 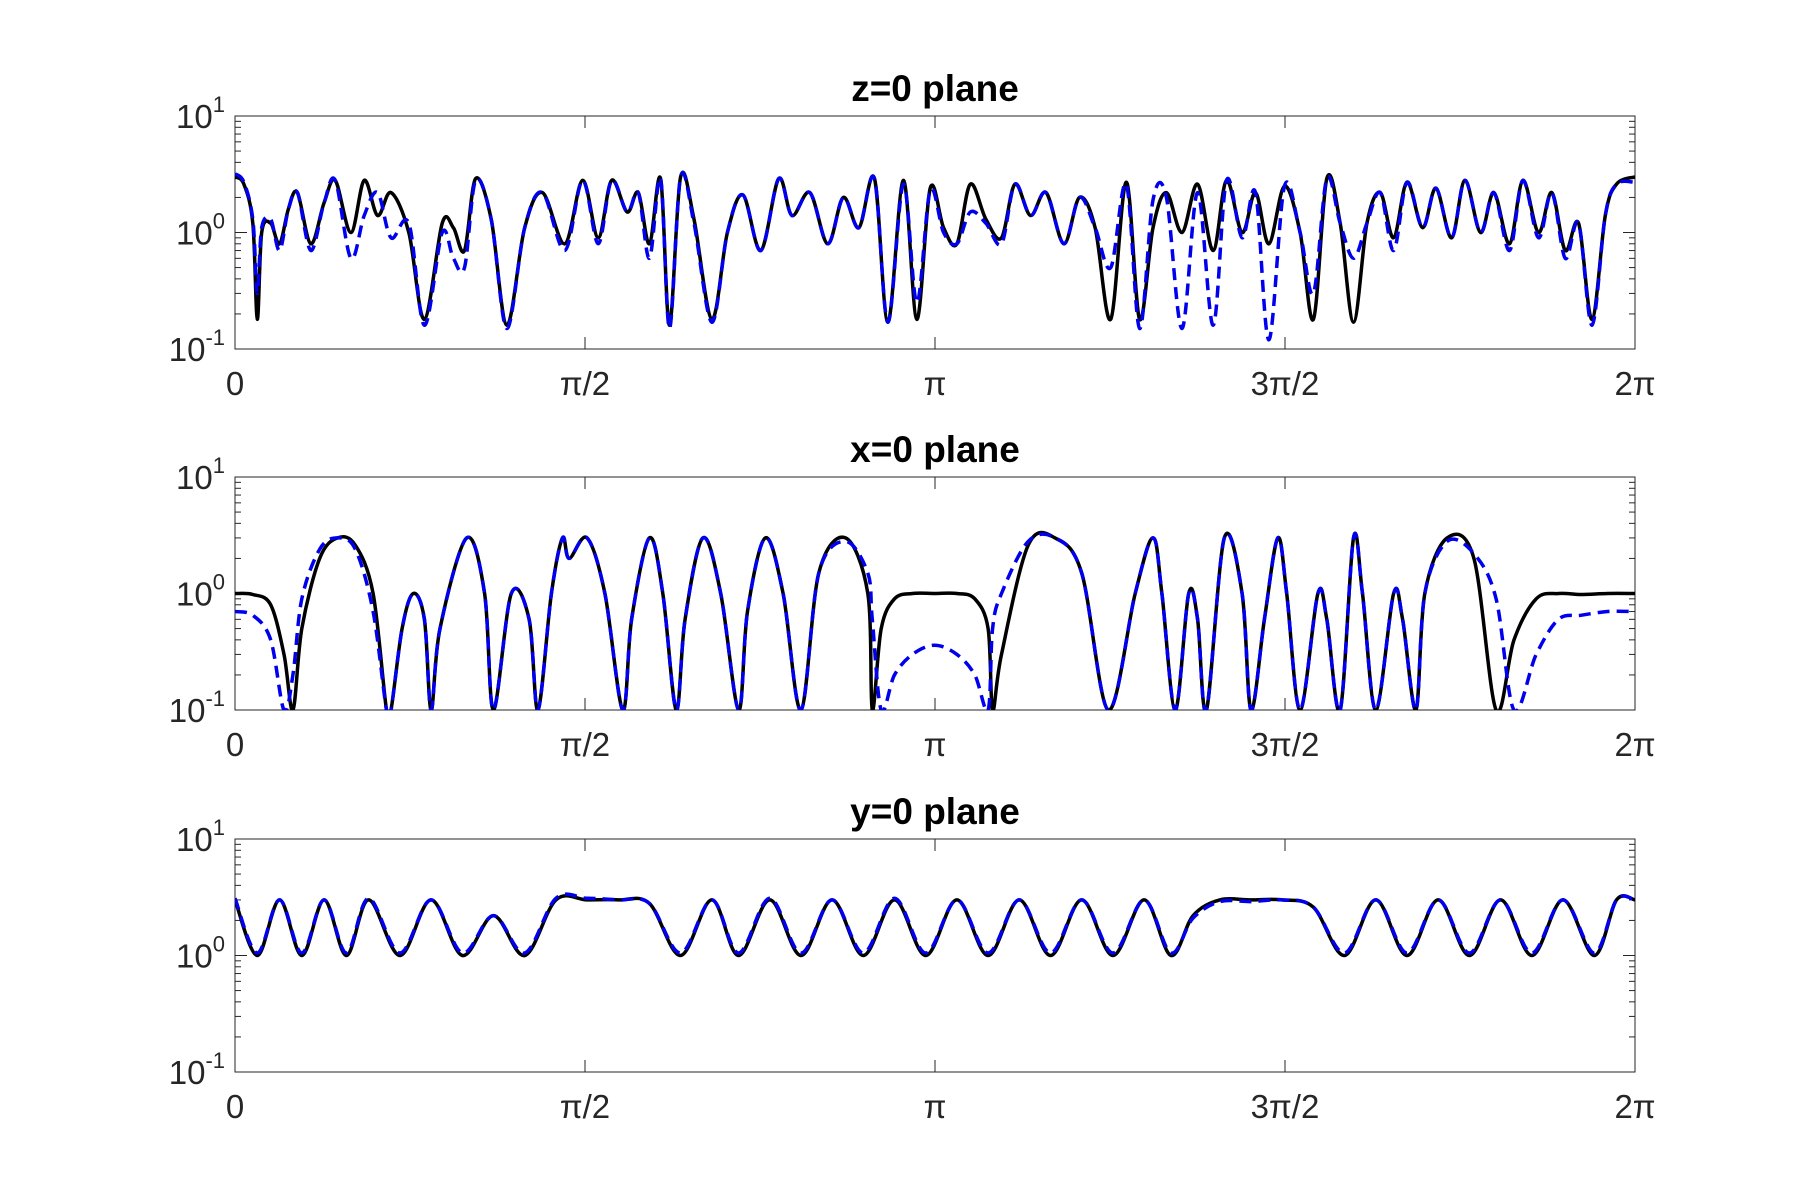 What do you see at coordinates (935, 811) in the screenshot?
I see `subplot-title: y=0 plane` at bounding box center [935, 811].